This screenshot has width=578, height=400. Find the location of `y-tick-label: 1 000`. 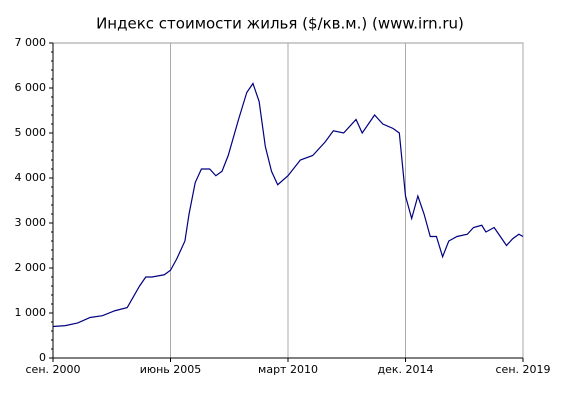

y-tick-label: 1 000 is located at coordinates (31, 312).